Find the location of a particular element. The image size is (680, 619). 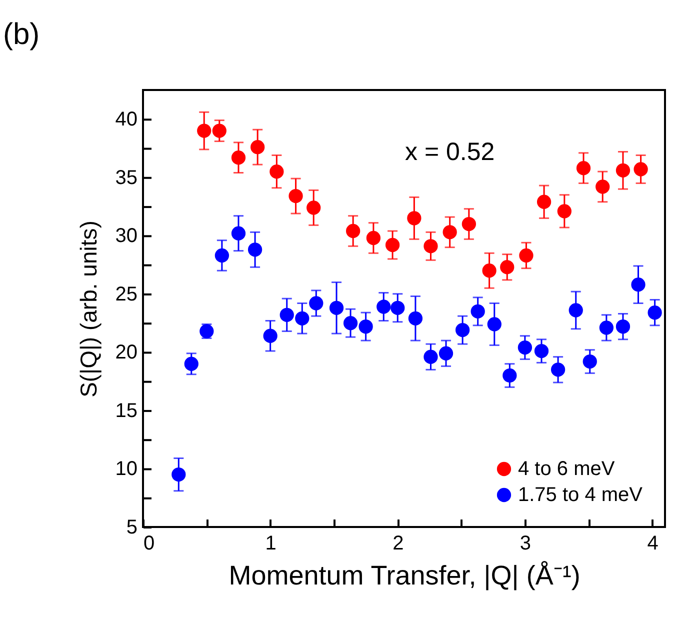

legend-label: 4 to 6 meV is located at coordinates (567, 469).